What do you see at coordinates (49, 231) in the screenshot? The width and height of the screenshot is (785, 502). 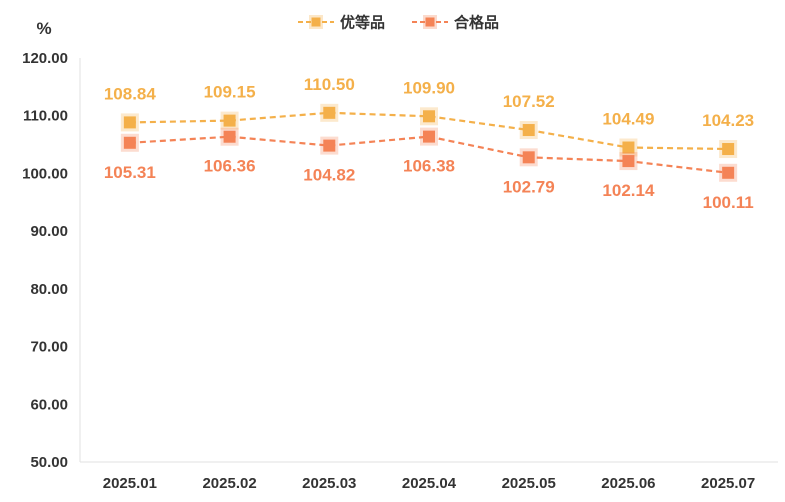 I see `y-tick-label: 90.00` at bounding box center [49, 231].